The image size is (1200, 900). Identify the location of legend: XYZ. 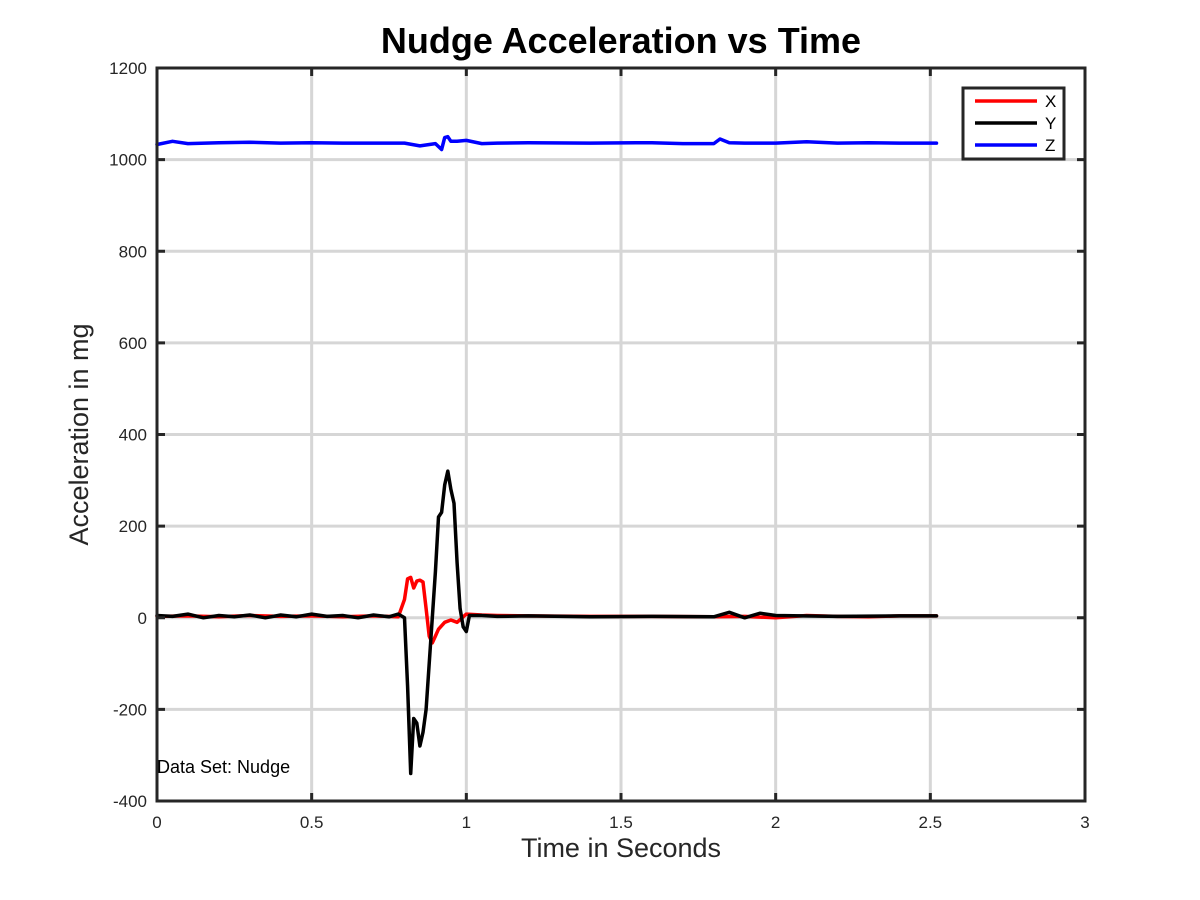
(1013, 123).